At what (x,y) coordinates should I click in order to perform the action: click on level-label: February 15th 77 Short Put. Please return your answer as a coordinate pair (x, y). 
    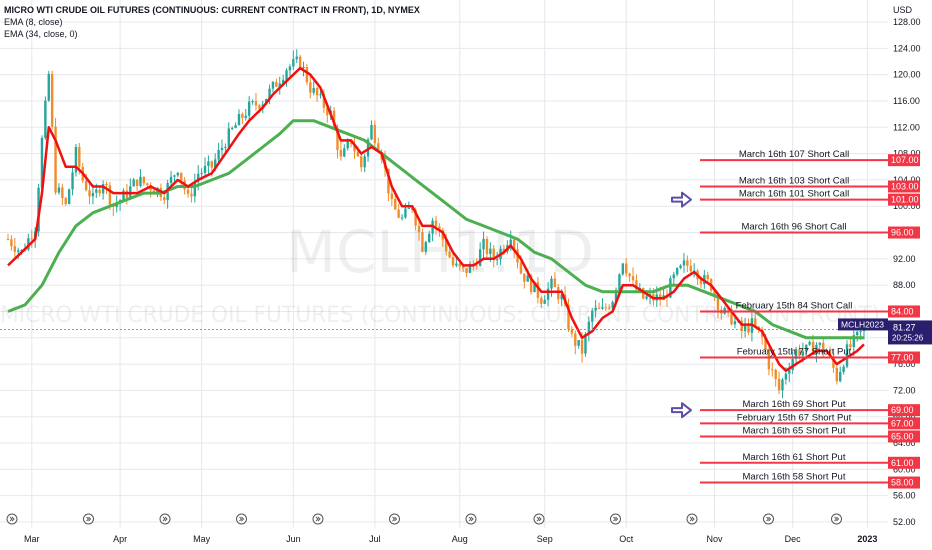
    Looking at the image, I should click on (794, 352).